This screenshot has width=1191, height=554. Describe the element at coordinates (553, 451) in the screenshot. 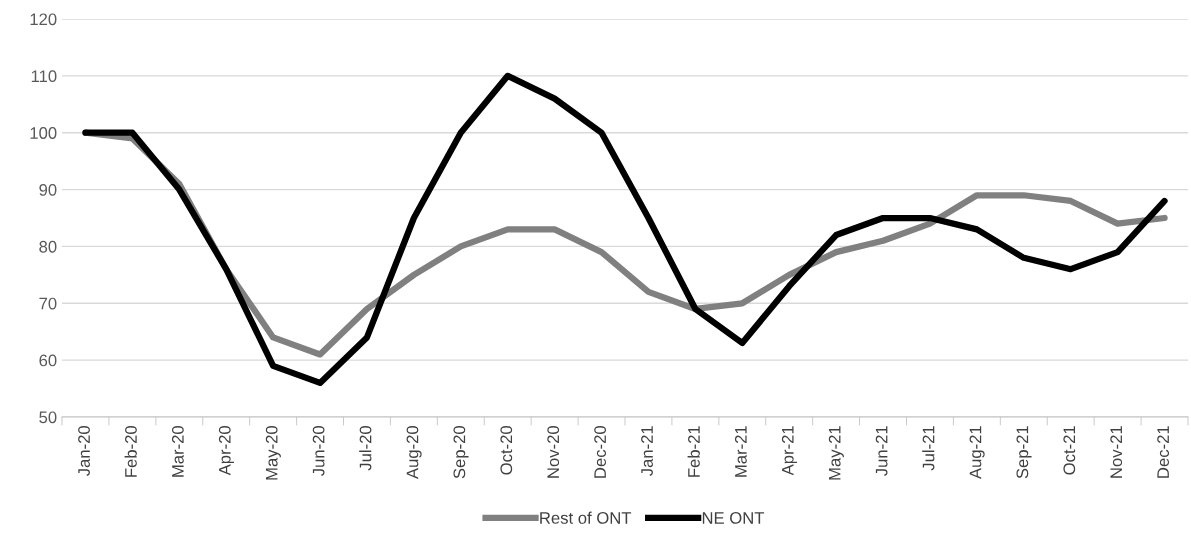

I see `x-tick-label: Nov-20` at that location.